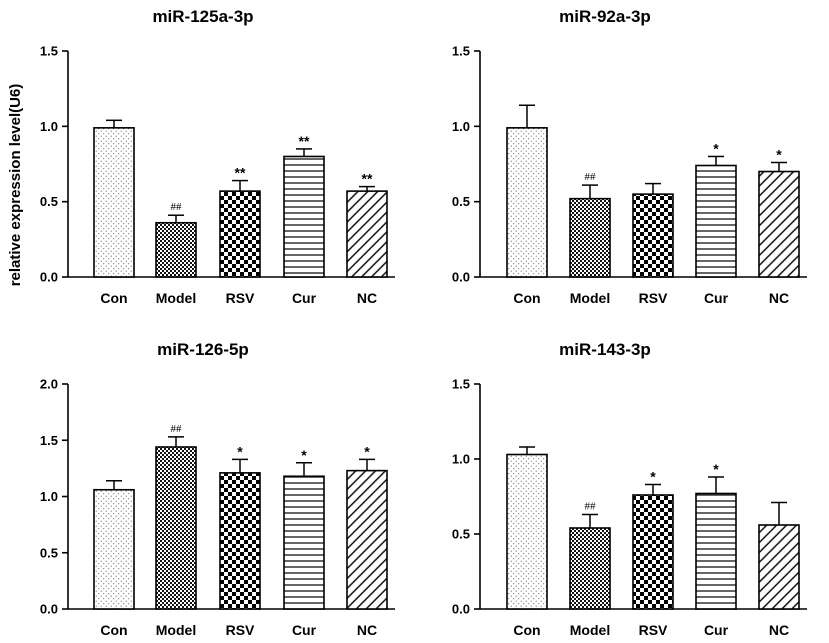  I want to click on y-axis-label: relative expression level(U6), so click(15, 185).